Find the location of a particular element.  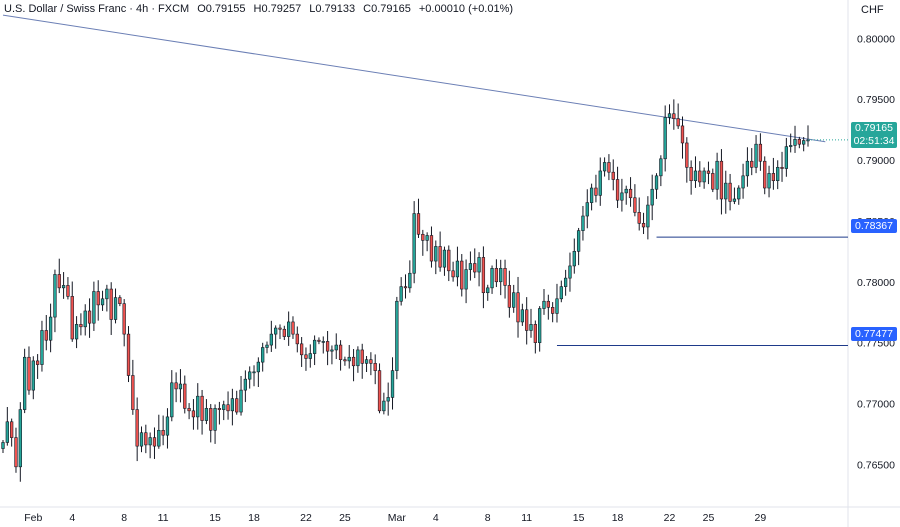

y-tick-label: 0.78000 is located at coordinates (876, 283).